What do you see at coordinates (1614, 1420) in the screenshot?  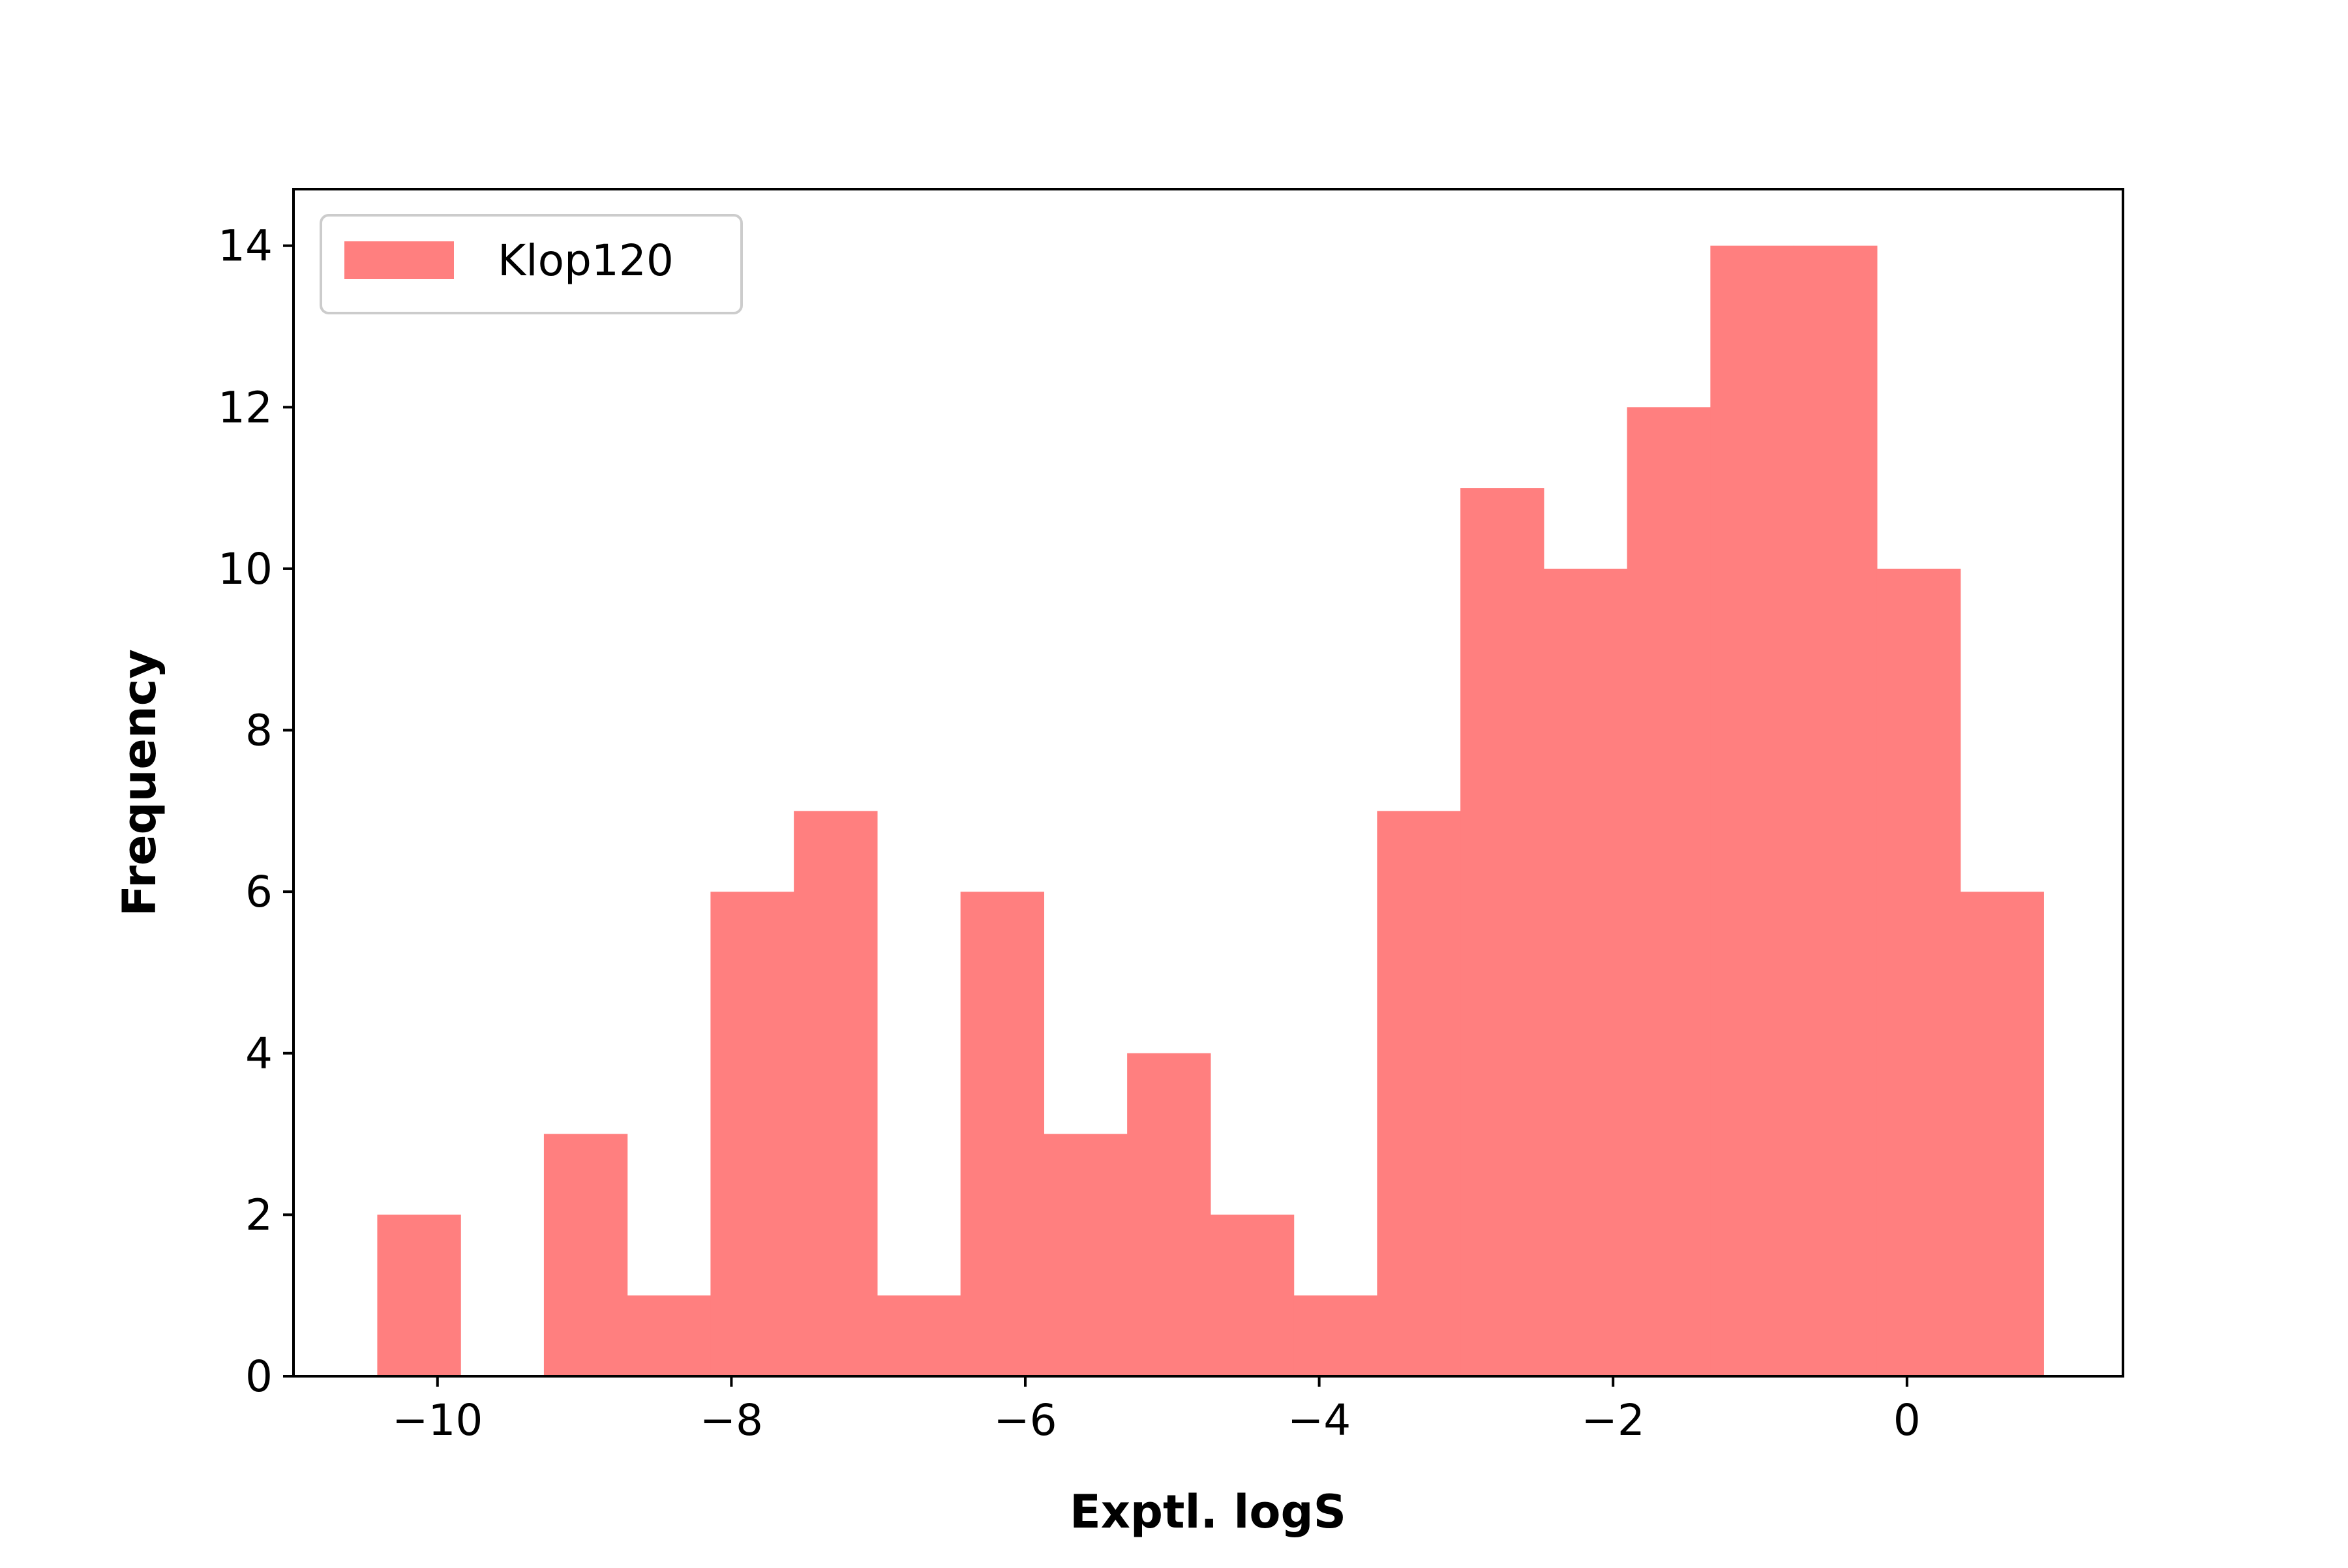 I see `x-tick-label: −2` at bounding box center [1614, 1420].